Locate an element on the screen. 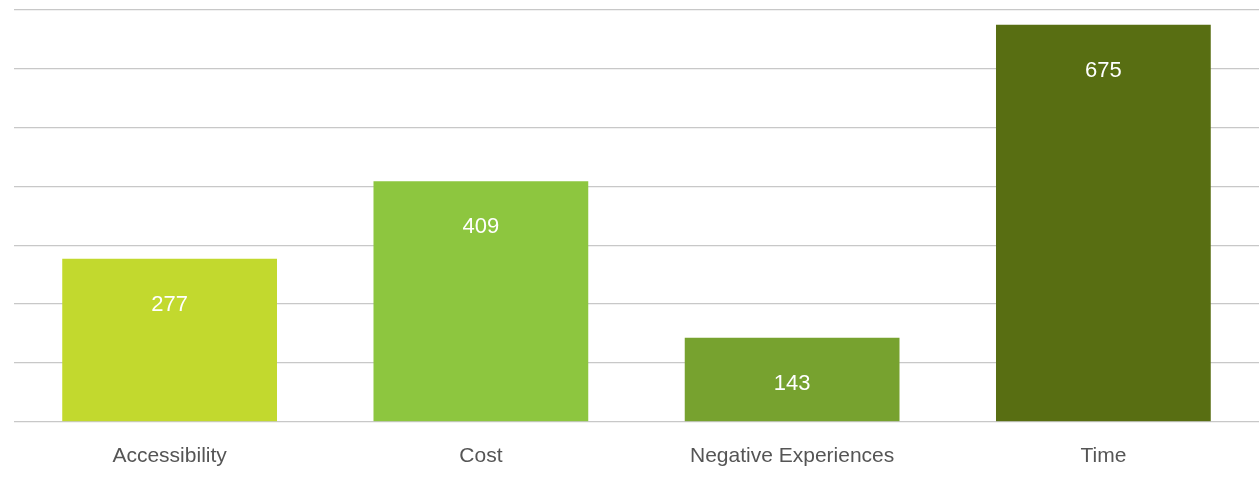  x-tick-label: Cost is located at coordinates (481, 455).